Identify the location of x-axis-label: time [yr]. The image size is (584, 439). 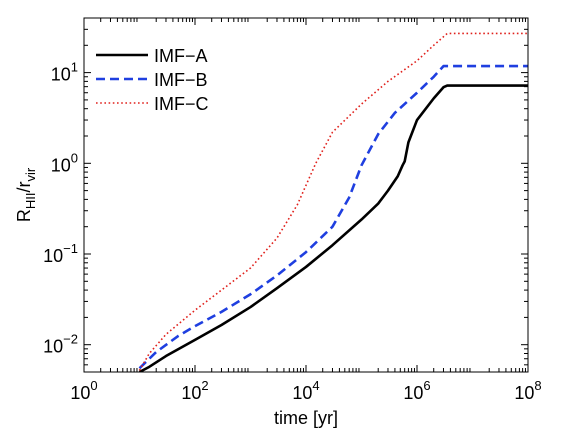
(306, 418).